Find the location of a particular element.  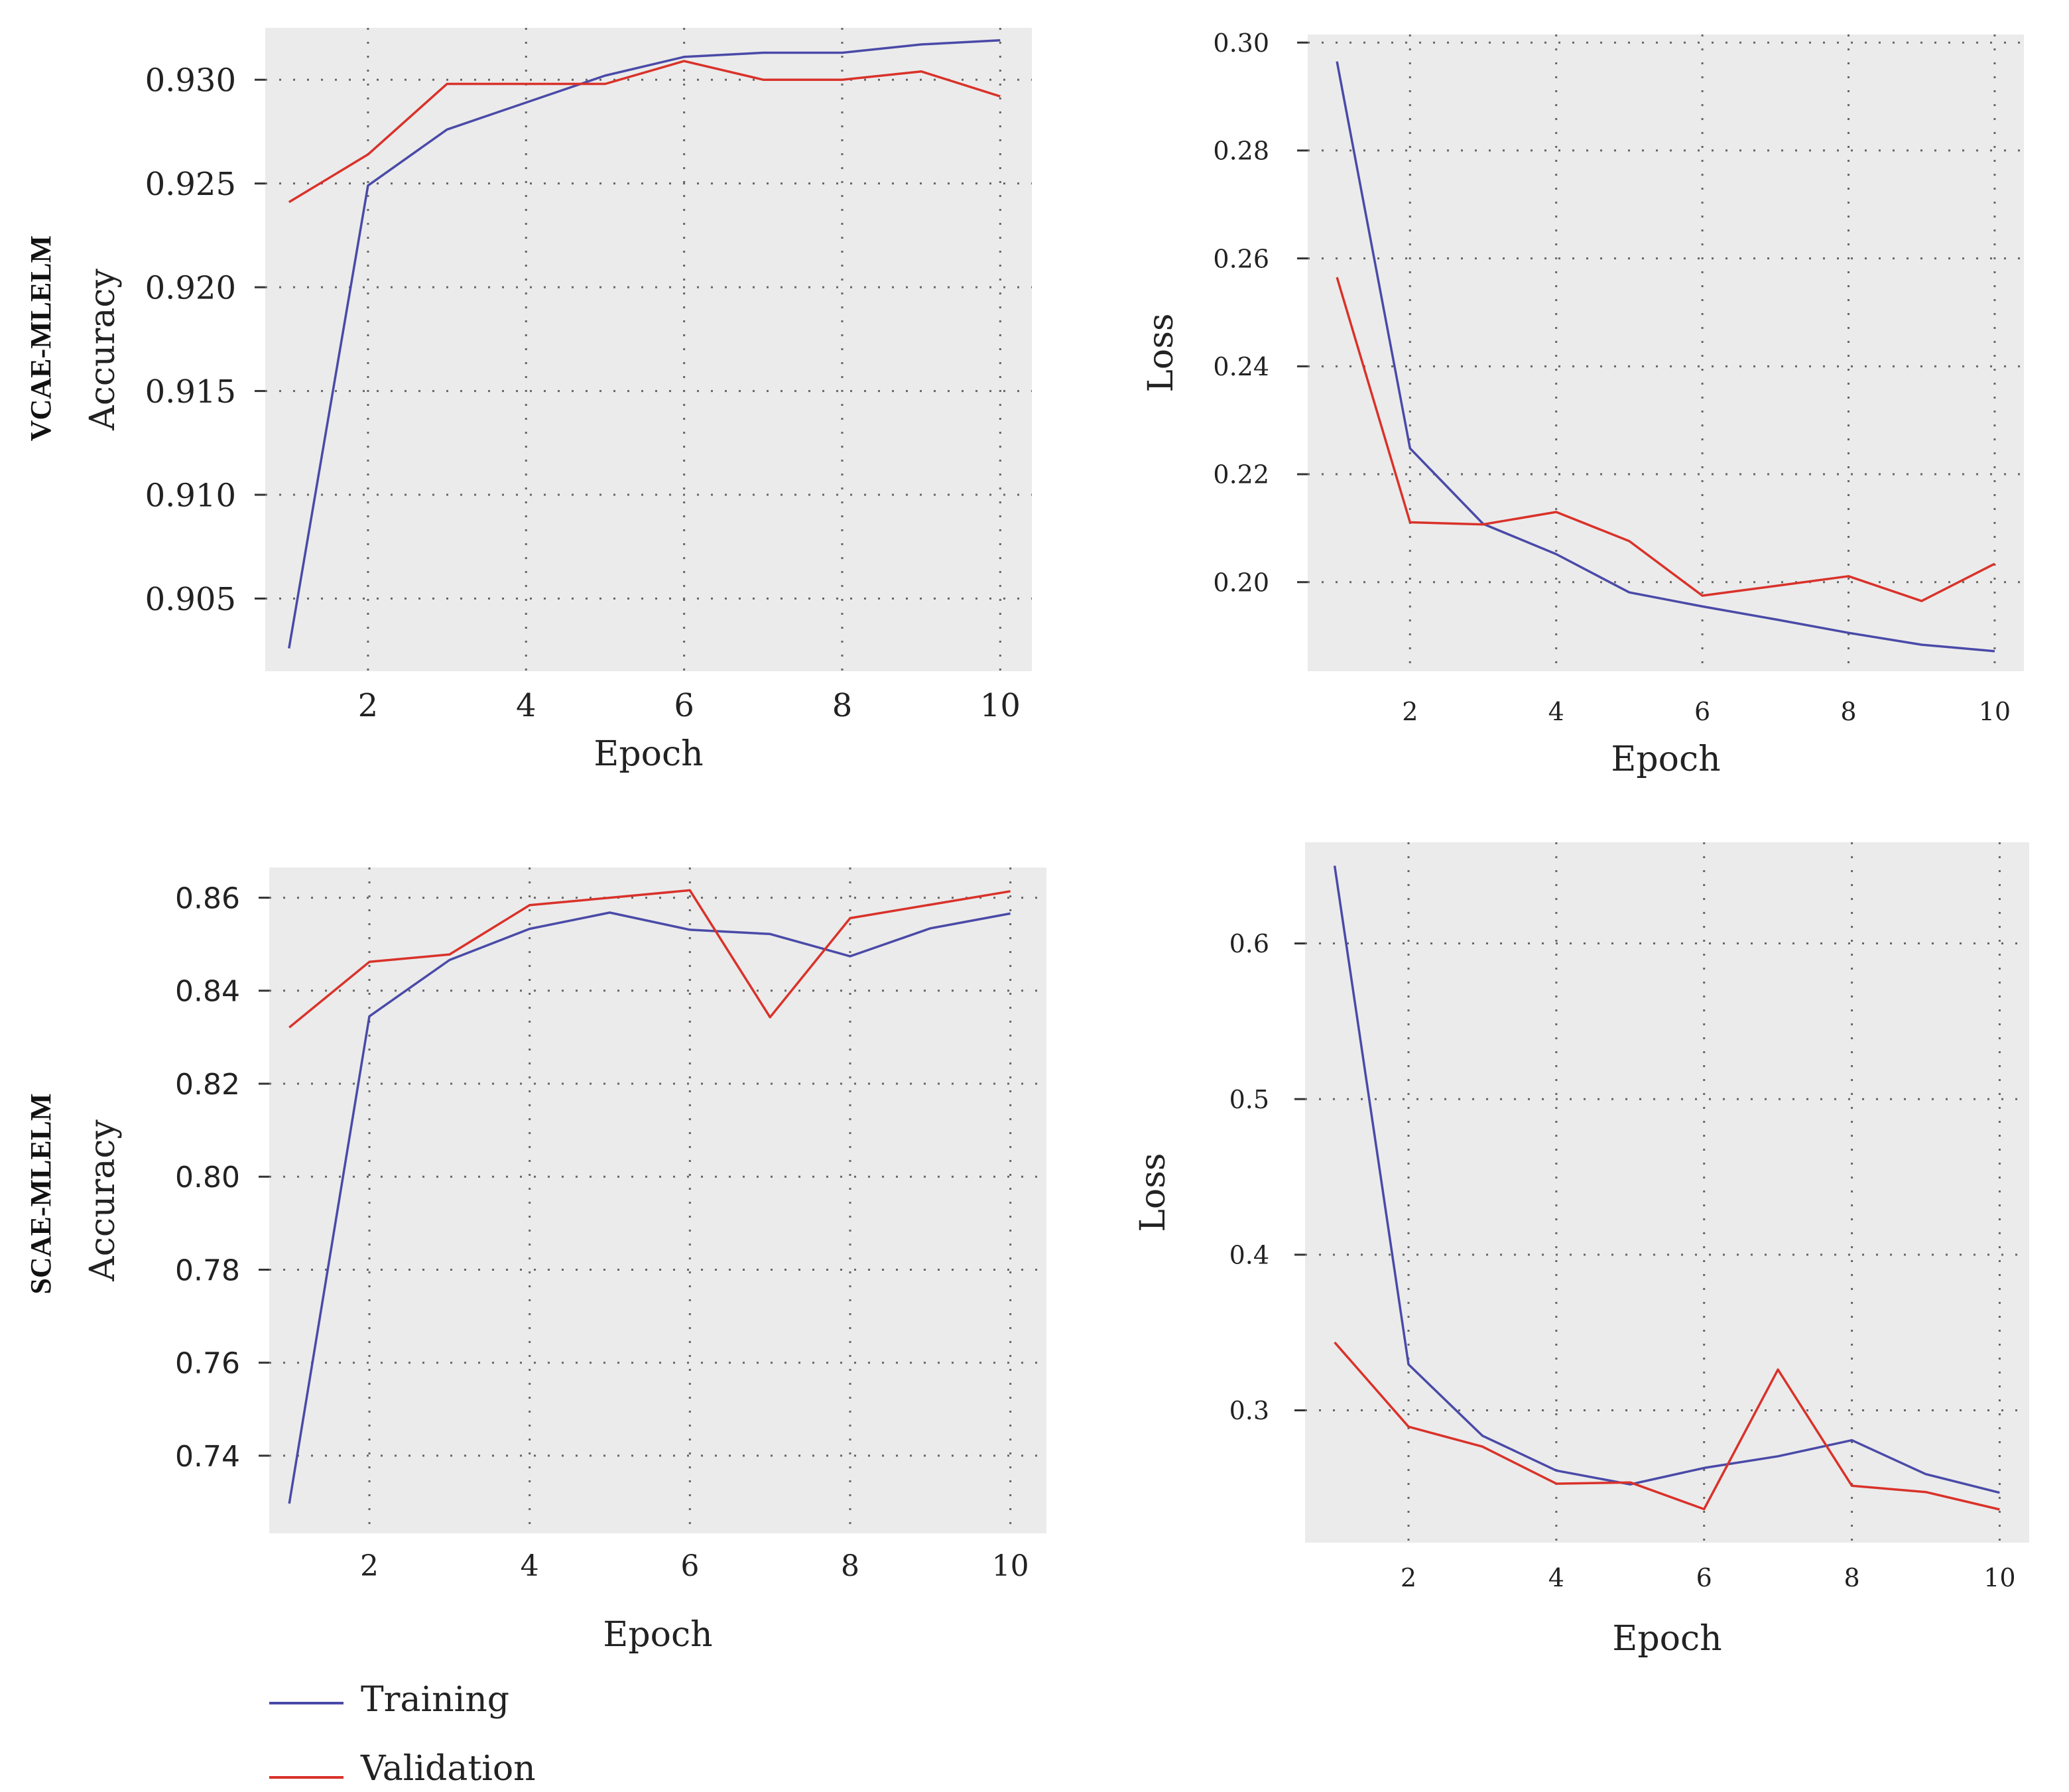

legend-validation-label: Validation is located at coordinates (448, 1769).